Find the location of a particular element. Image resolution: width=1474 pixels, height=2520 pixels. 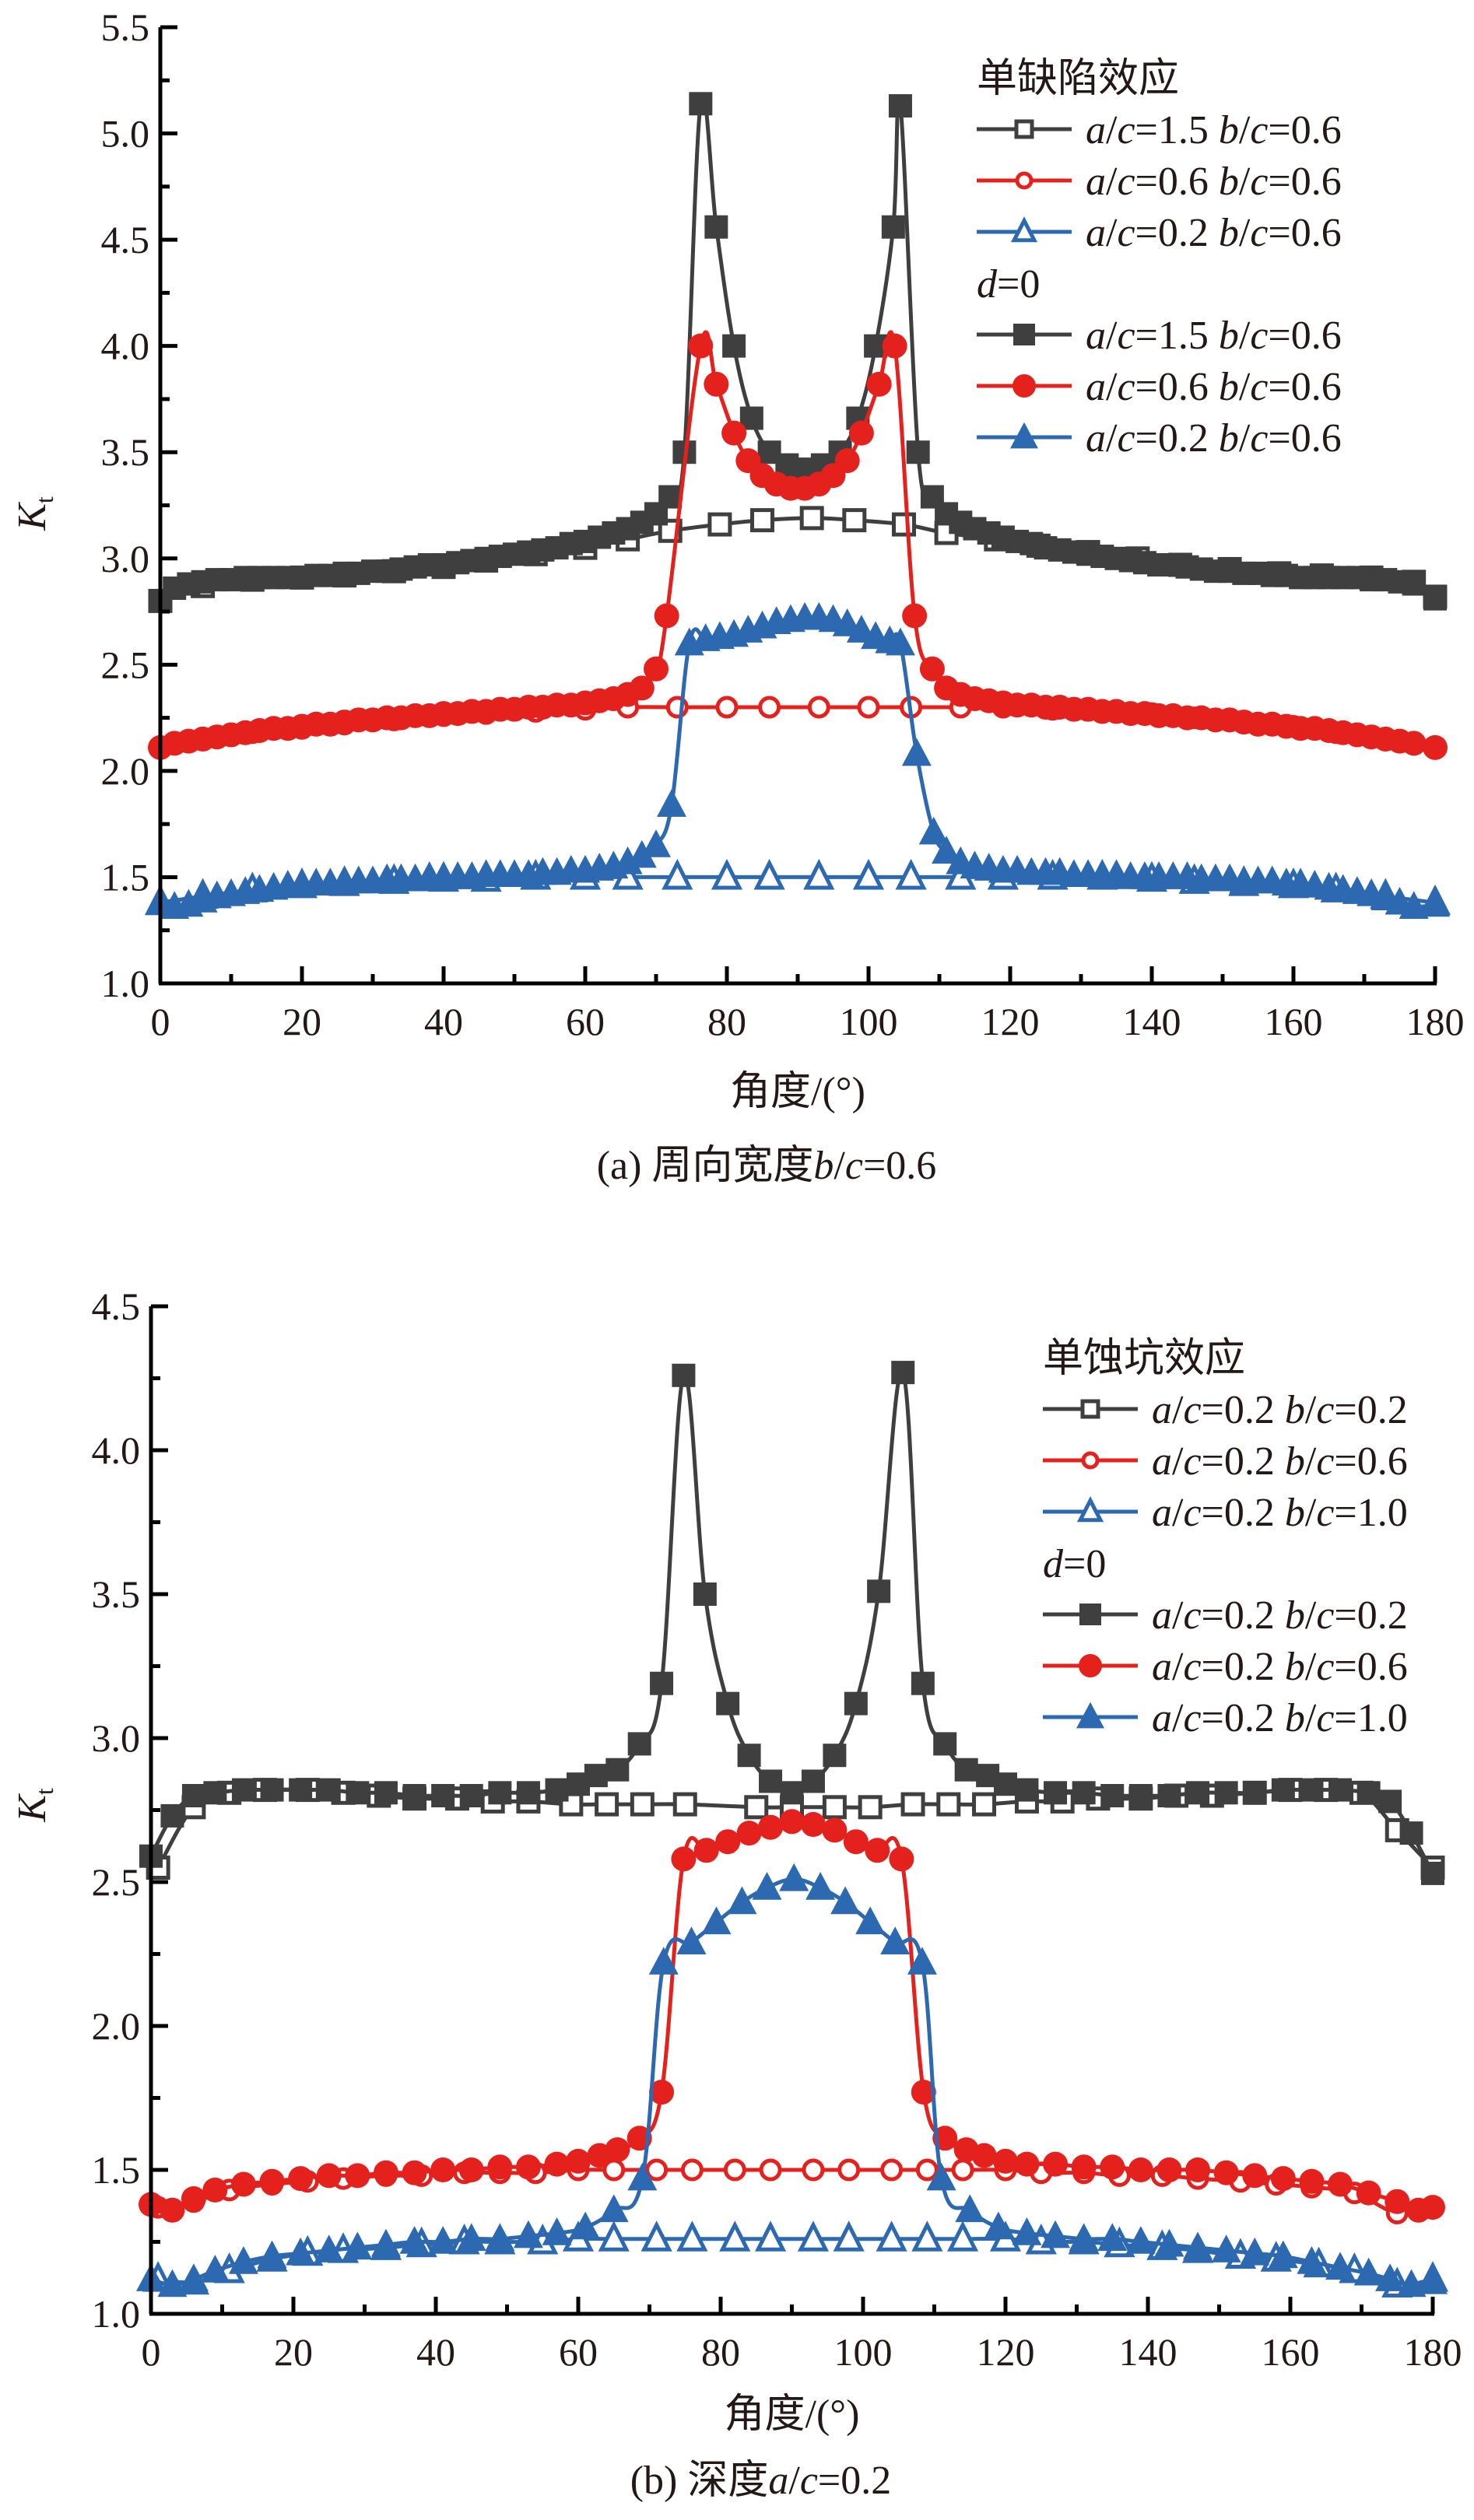

legend-label: a/c=1.5 b/c=0.6 is located at coordinates (1214, 336).